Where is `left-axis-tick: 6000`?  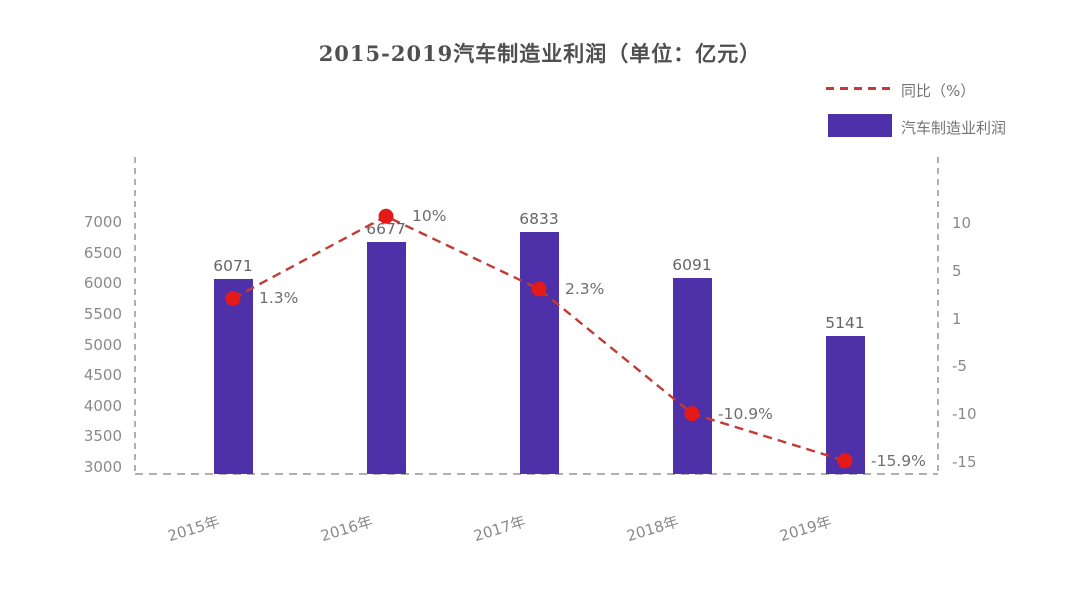 left-axis-tick: 6000 is located at coordinates (102, 283).